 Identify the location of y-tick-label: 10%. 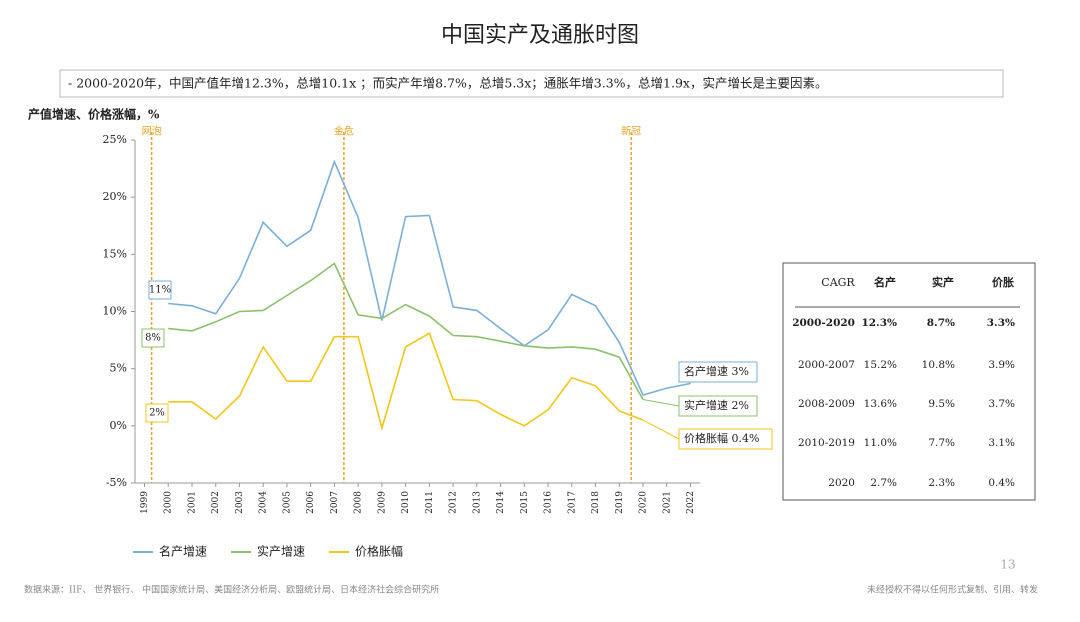
(115, 311).